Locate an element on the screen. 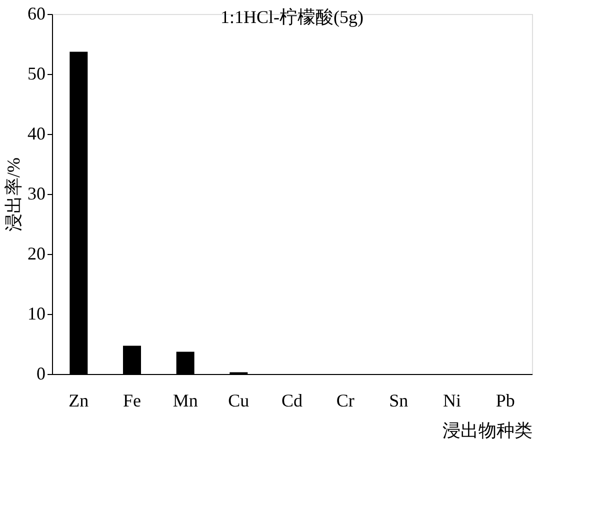  y-tick-label: 20 is located at coordinates (37, 254).